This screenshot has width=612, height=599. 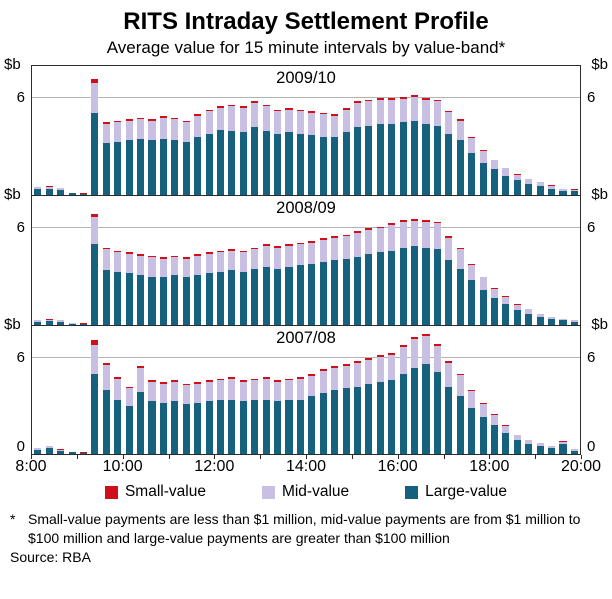 What do you see at coordinates (599, 324) in the screenshot?
I see `y-unit-label-right: $b` at bounding box center [599, 324].